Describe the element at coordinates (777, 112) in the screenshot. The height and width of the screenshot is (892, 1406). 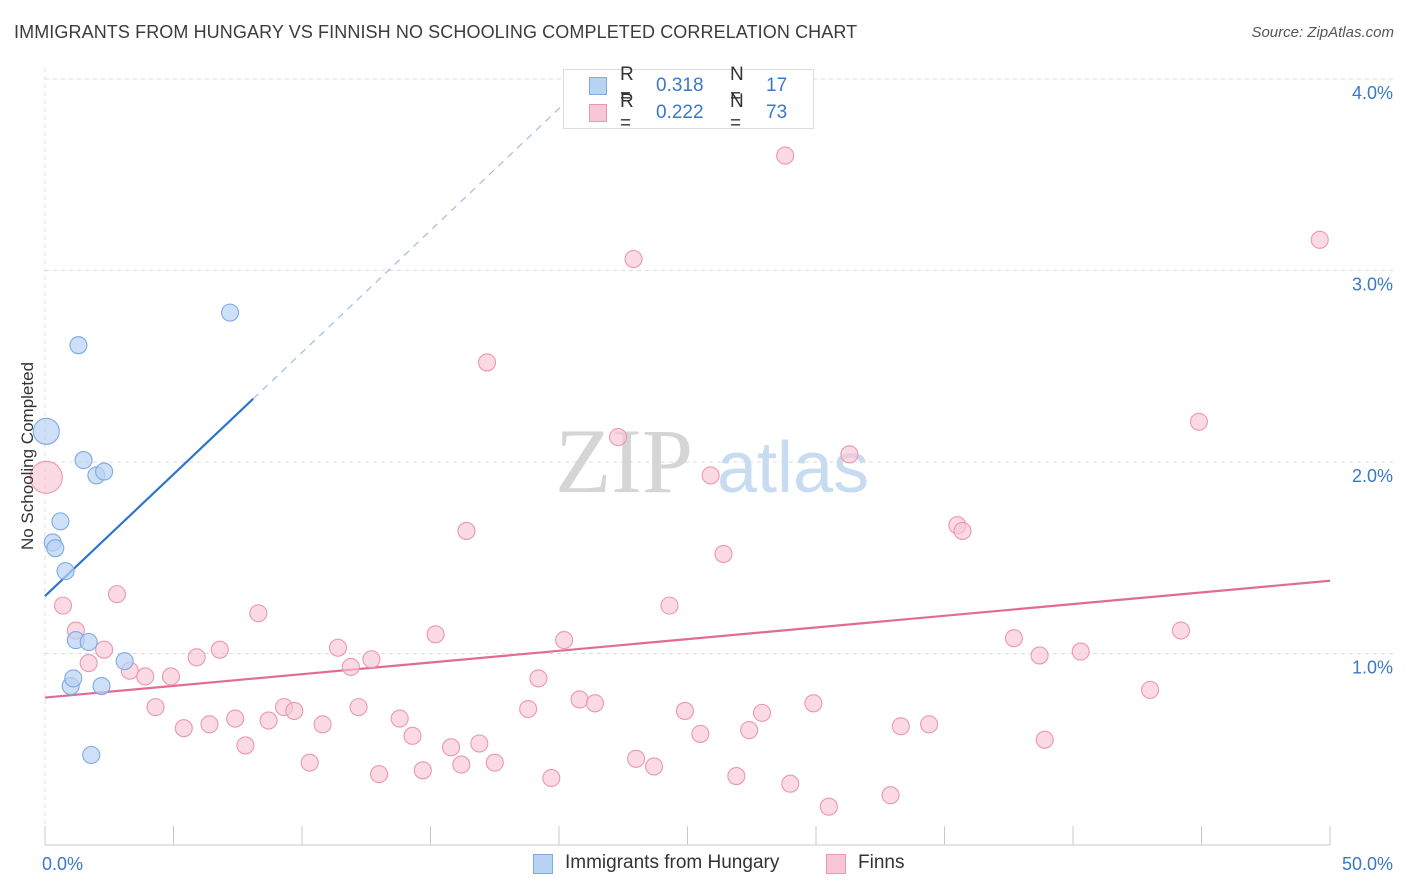
I see `n-value-finns: 73` at that location.